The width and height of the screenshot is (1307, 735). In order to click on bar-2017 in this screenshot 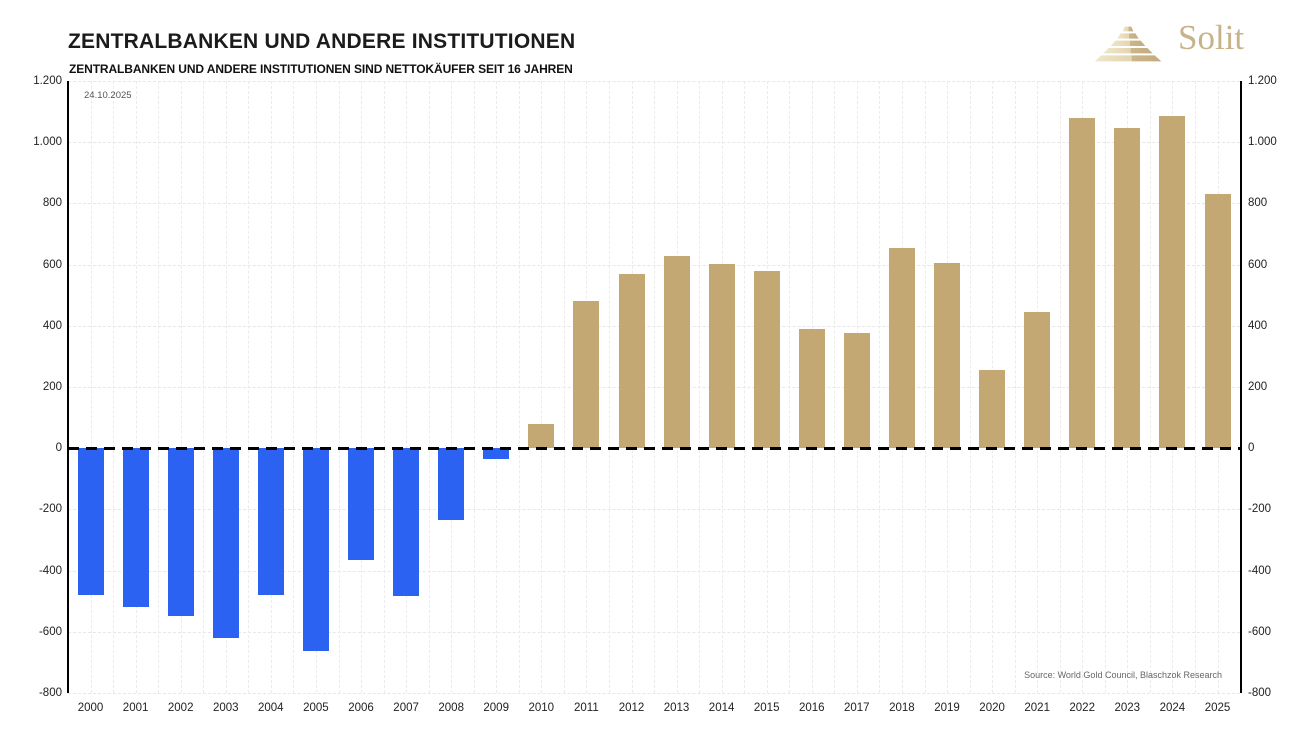, I will do `click(856, 390)`.